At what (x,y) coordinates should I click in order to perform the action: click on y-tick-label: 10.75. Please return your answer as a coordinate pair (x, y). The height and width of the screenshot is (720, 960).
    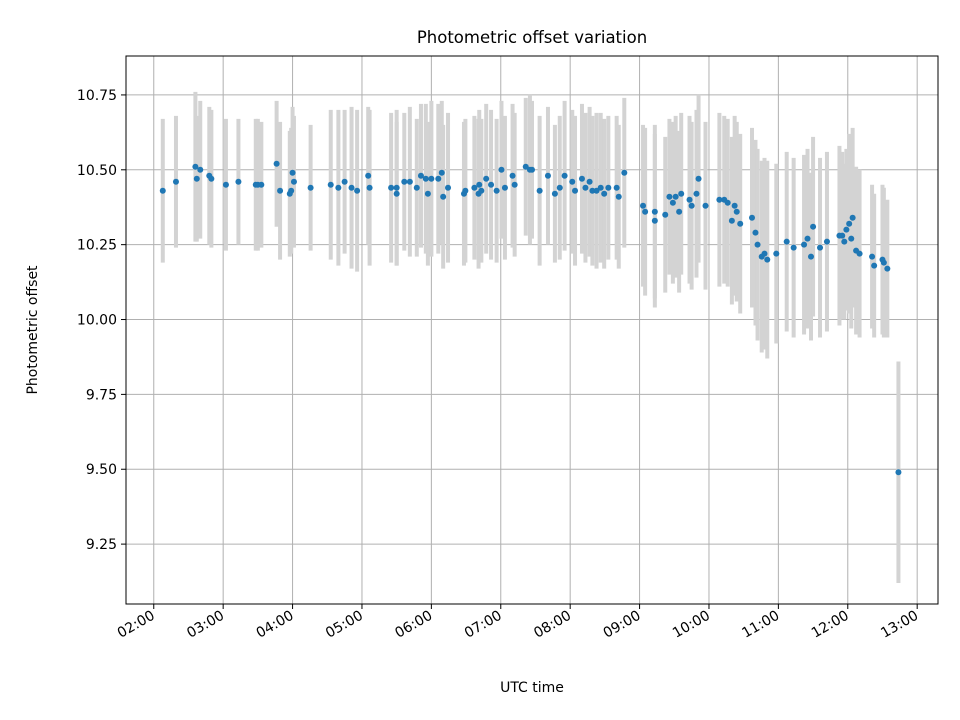
    Looking at the image, I should click on (97, 96).